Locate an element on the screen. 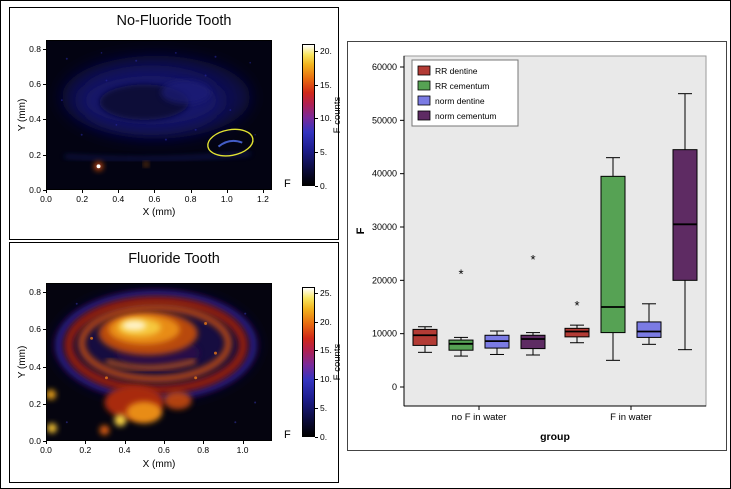 The height and width of the screenshot is (489, 731). legend-label: norm dentine is located at coordinates (460, 101).